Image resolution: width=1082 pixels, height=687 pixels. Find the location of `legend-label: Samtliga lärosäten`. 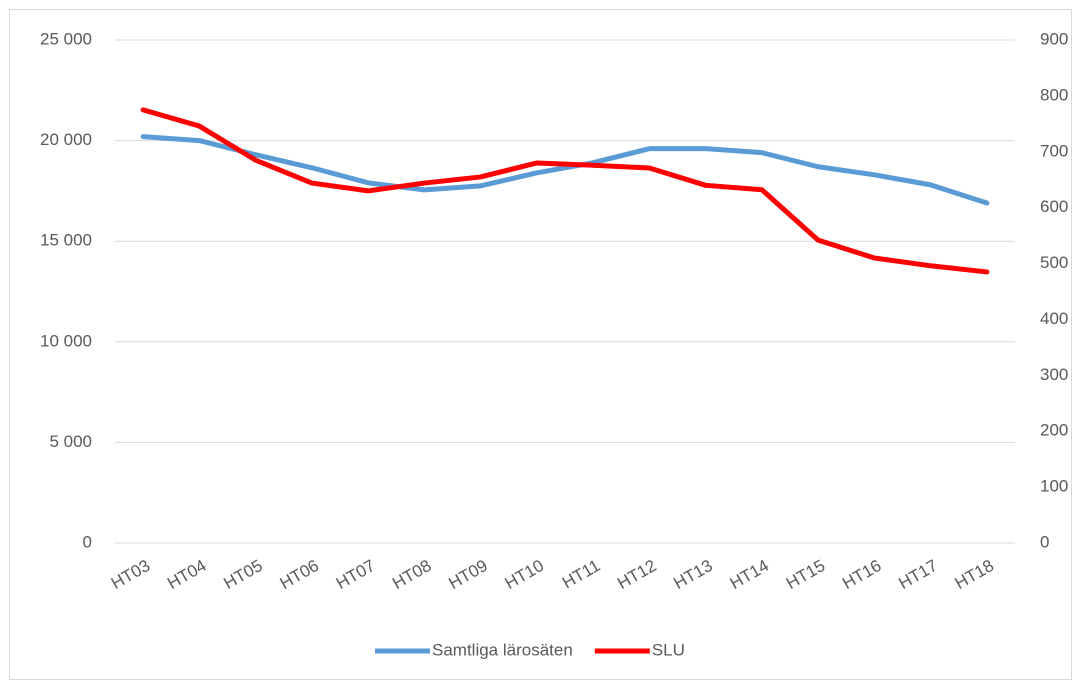

legend-label: Samtliga lärosäten is located at coordinates (502, 649).